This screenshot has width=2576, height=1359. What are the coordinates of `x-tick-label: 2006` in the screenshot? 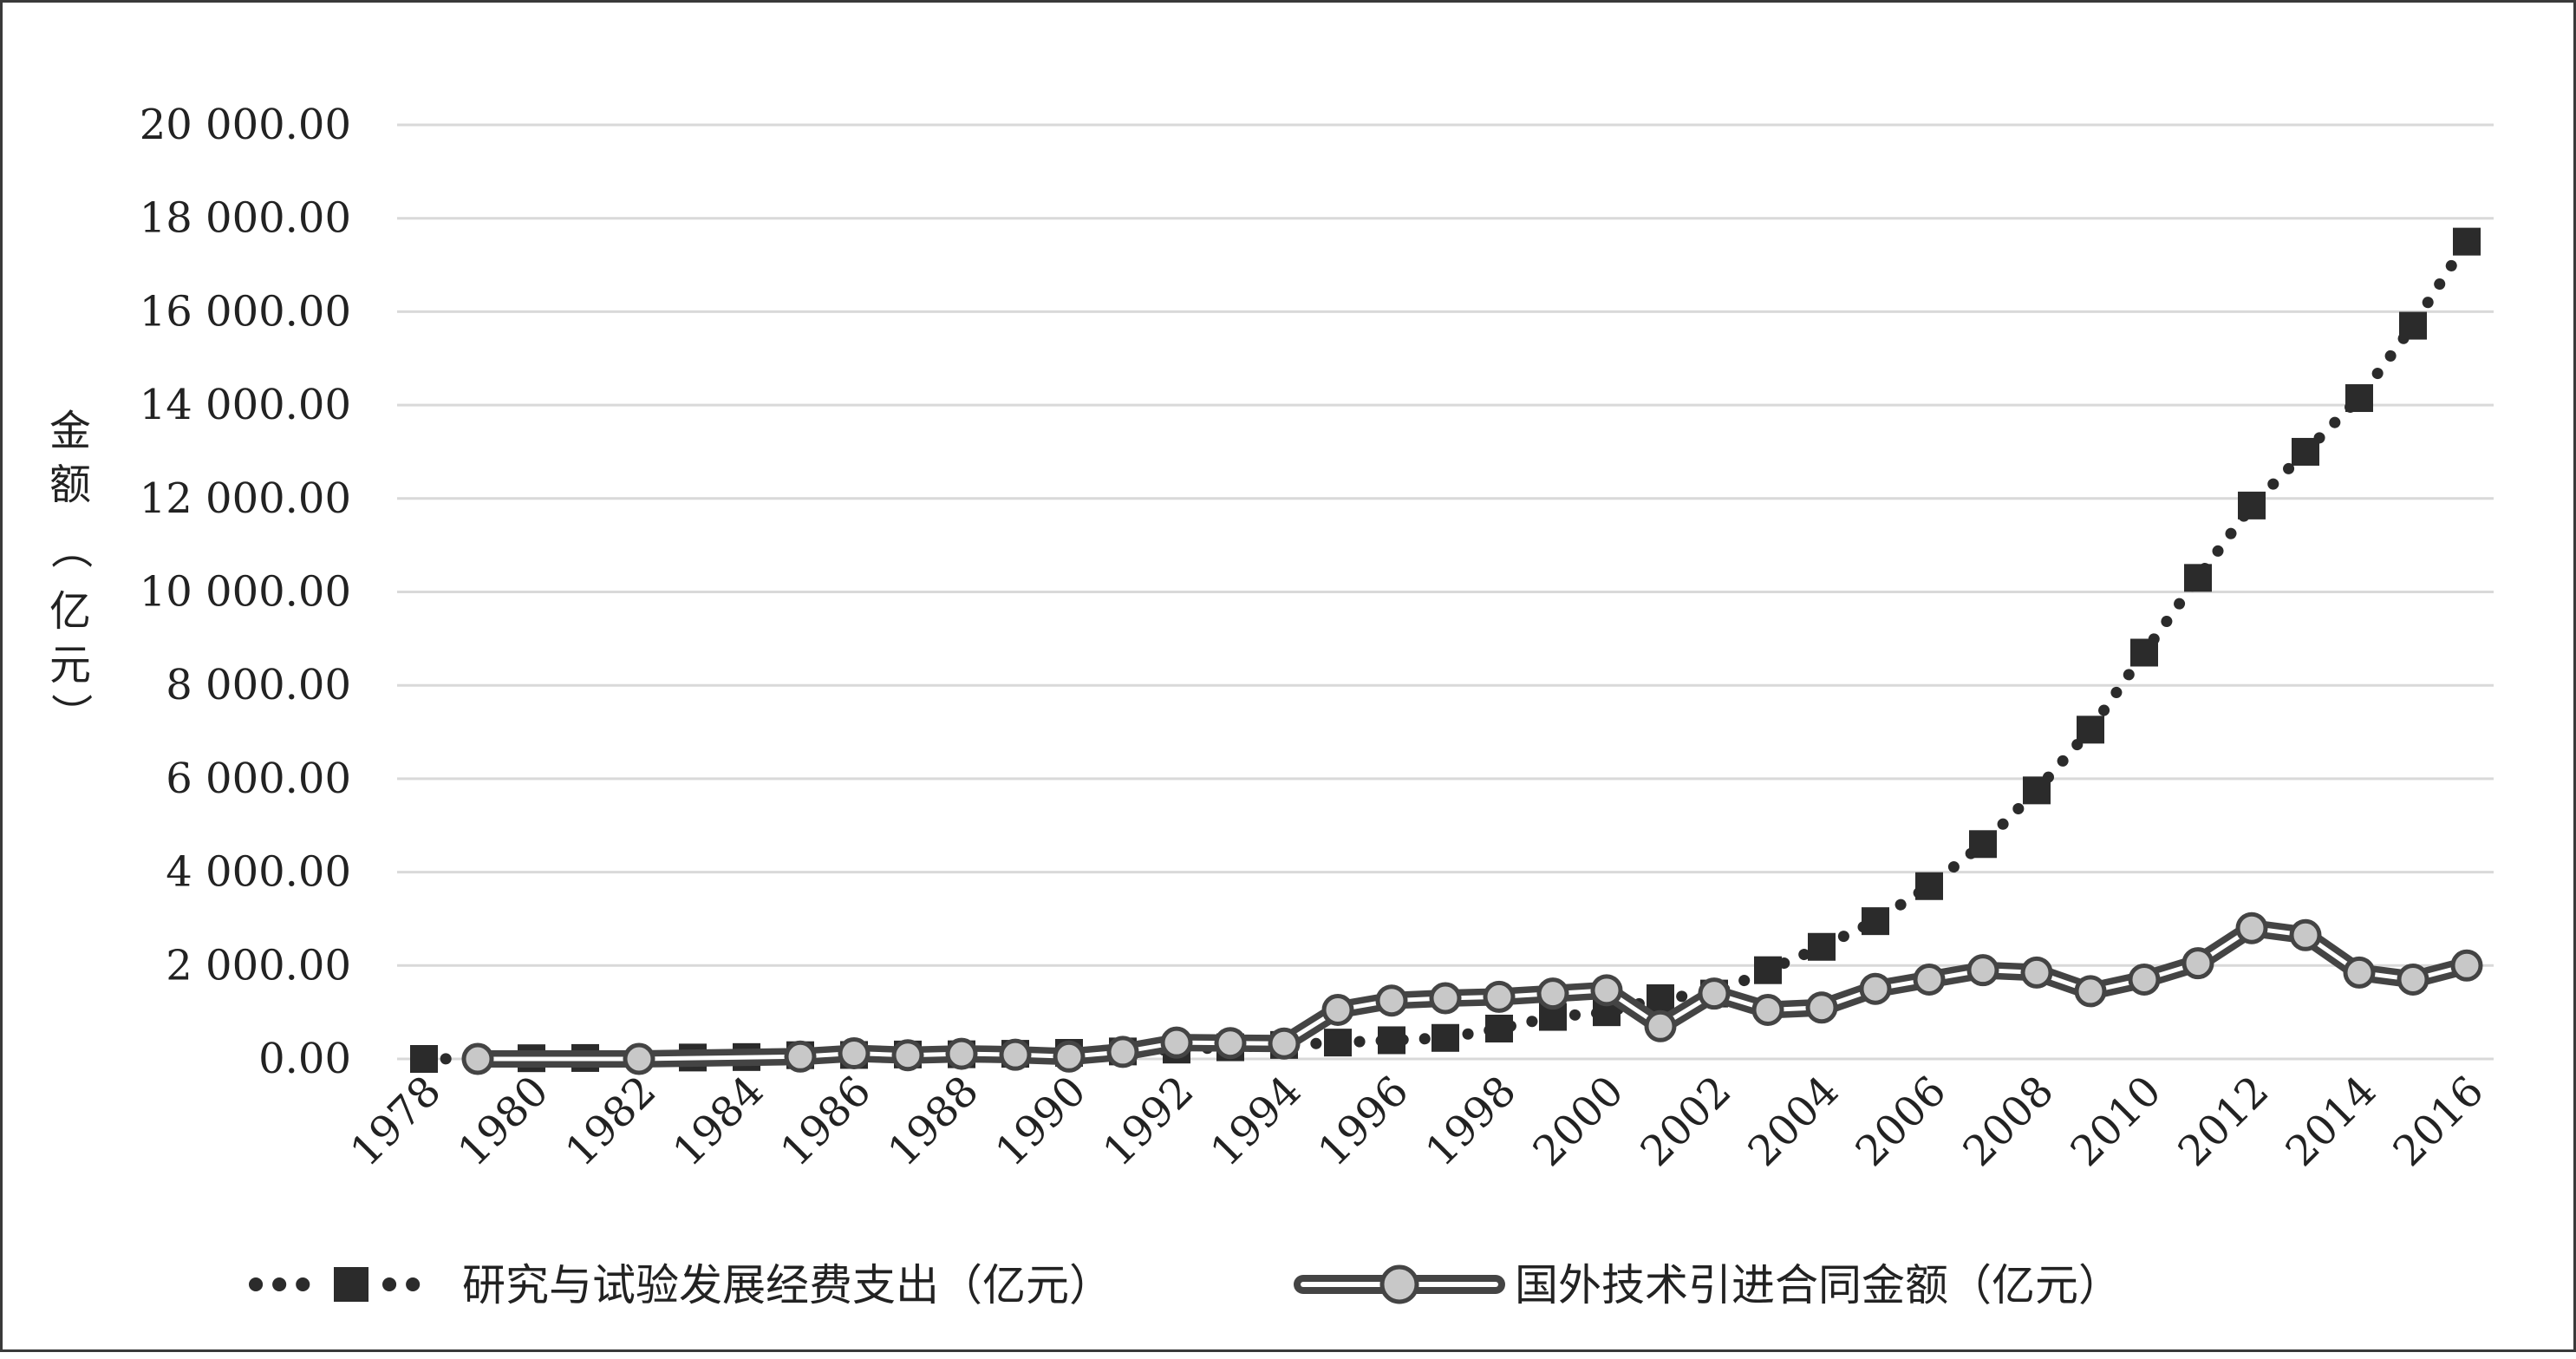 It's located at (1902, 1121).